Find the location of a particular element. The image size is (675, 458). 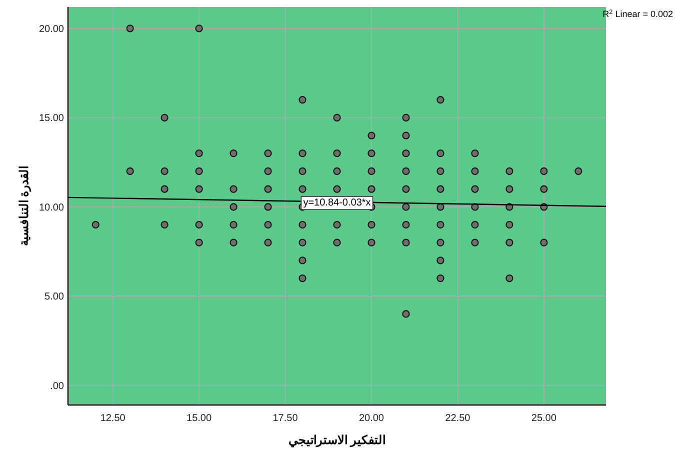

y-axis-title: القدرة التنافسية is located at coordinates (24, 206).